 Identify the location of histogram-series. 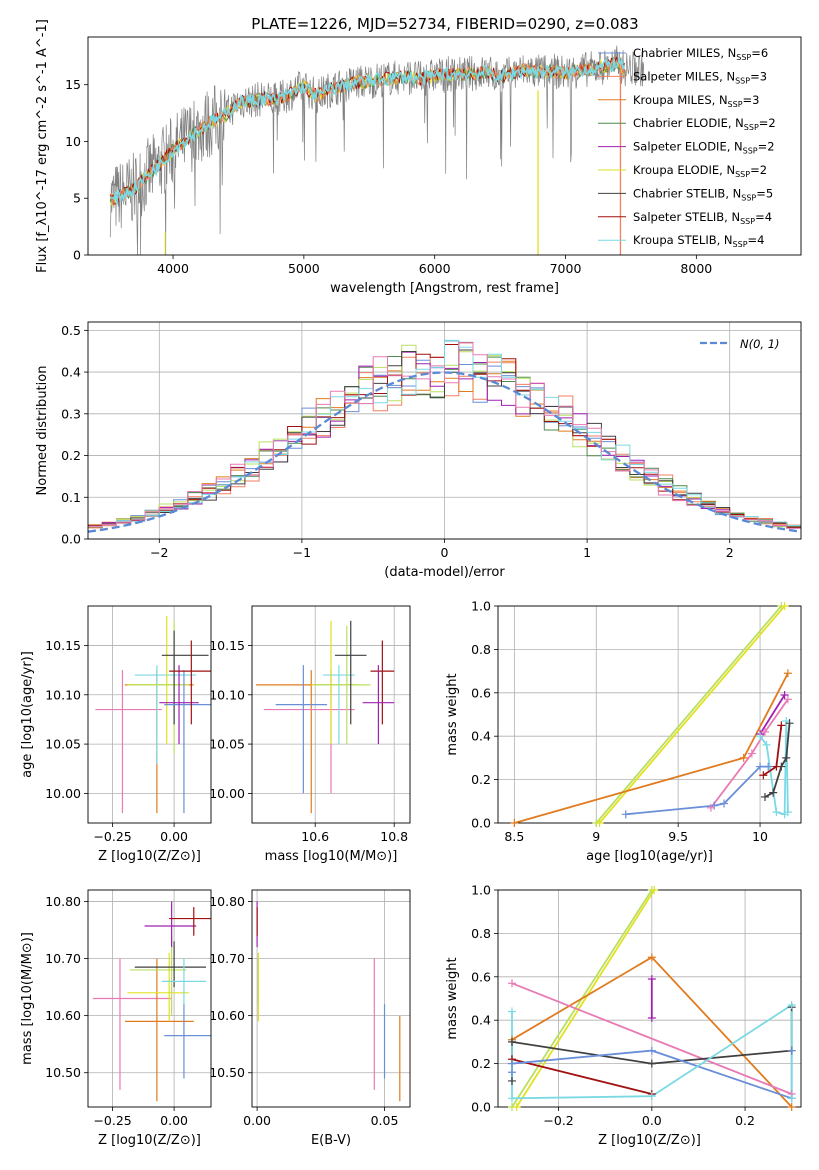
(444, 436).